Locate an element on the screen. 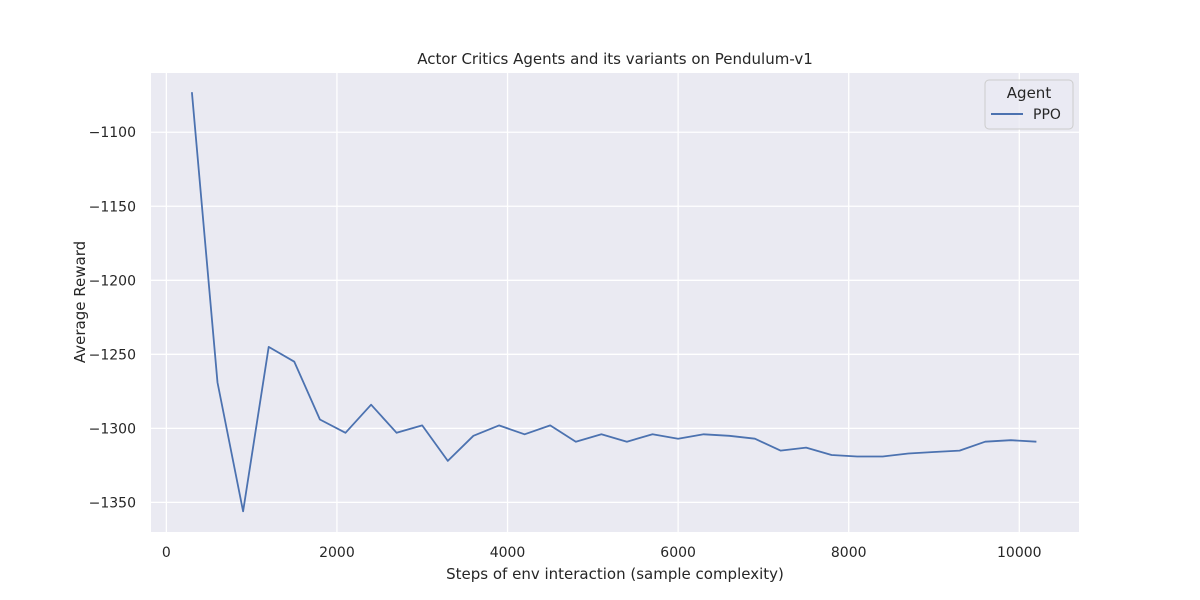  y-axis-label: Average Reward is located at coordinates (80, 302).